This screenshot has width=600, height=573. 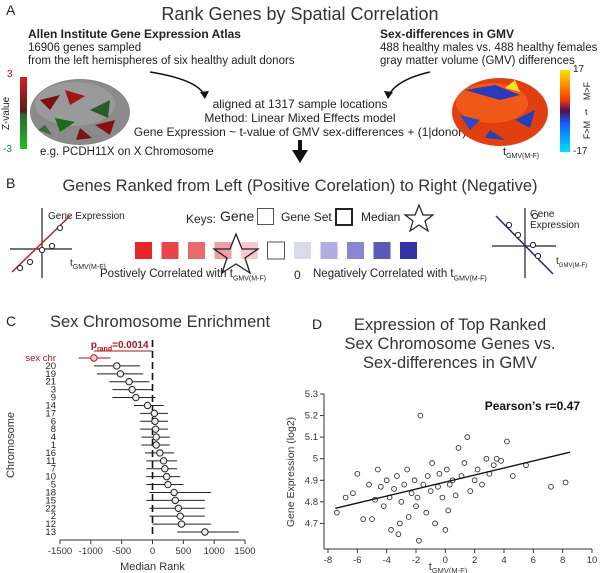 I want to click on panel-b-graphics, so click(x=283, y=240).